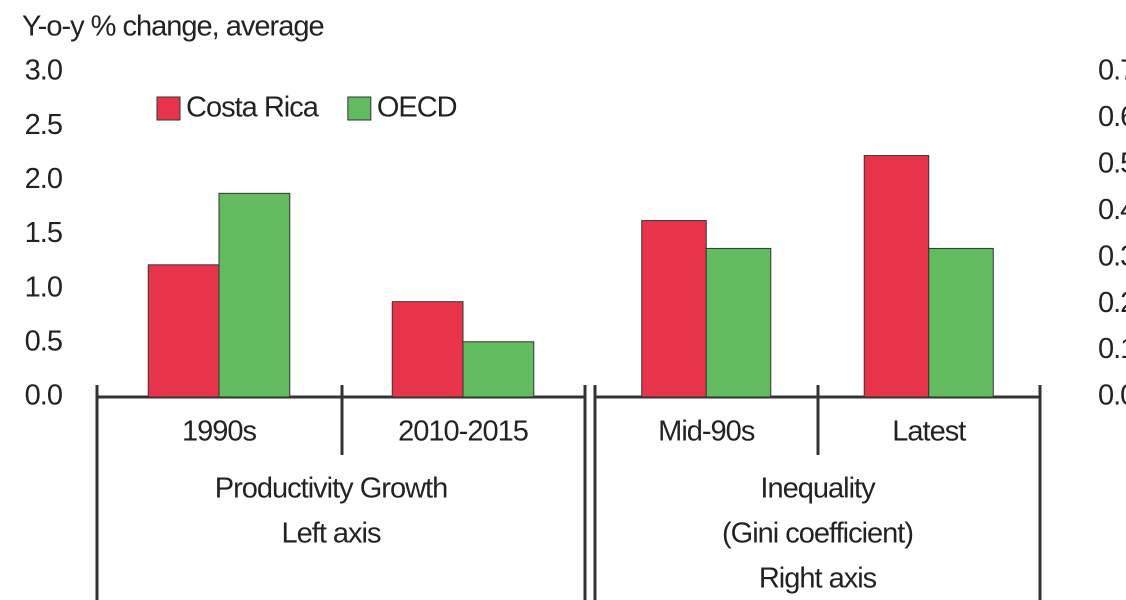 The image size is (1126, 600). I want to click on x-tick-label: Mid-90s, so click(706, 432).